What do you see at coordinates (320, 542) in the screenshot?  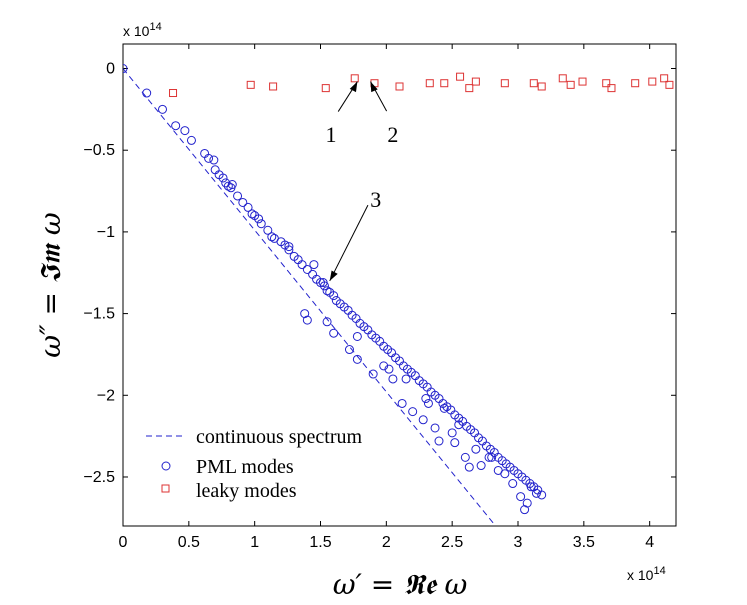 I see `x-tick-label: 1.5` at bounding box center [320, 542].